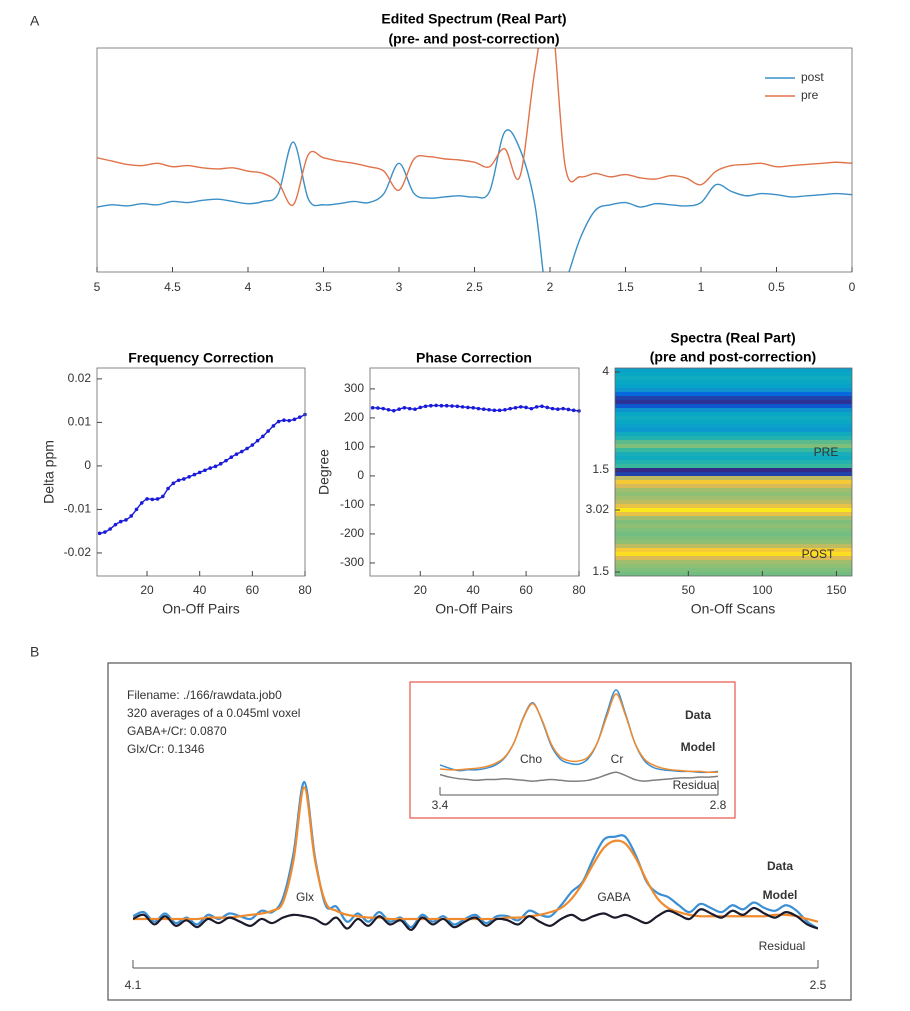 The image size is (910, 1011). Describe the element at coordinates (78, 552) in the screenshot. I see `y-tick-label: -0.02` at that location.